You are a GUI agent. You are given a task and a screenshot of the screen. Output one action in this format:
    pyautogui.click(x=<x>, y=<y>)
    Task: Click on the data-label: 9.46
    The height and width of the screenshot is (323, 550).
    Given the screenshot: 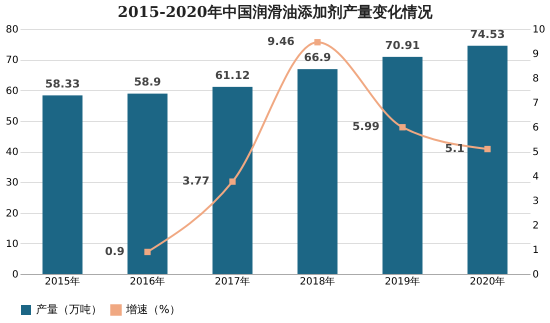 What is the action you would take?
    pyautogui.click(x=281, y=41)
    